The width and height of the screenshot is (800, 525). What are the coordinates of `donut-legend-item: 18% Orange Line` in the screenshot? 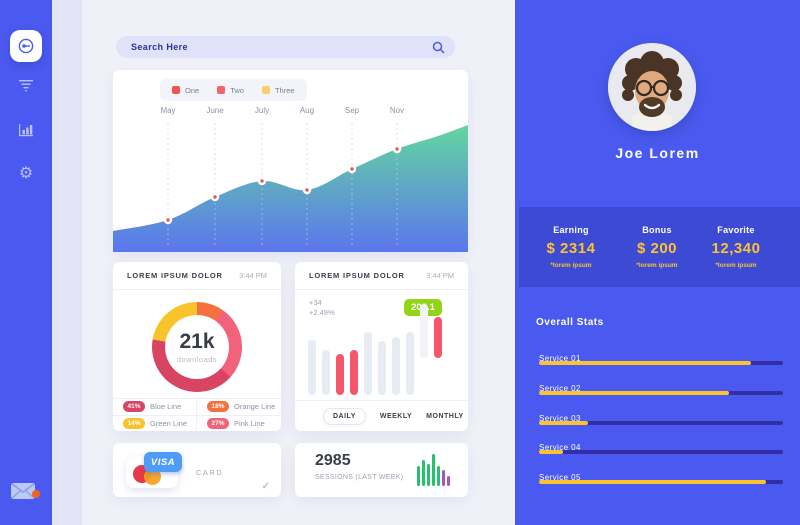 It's located at (239, 407).